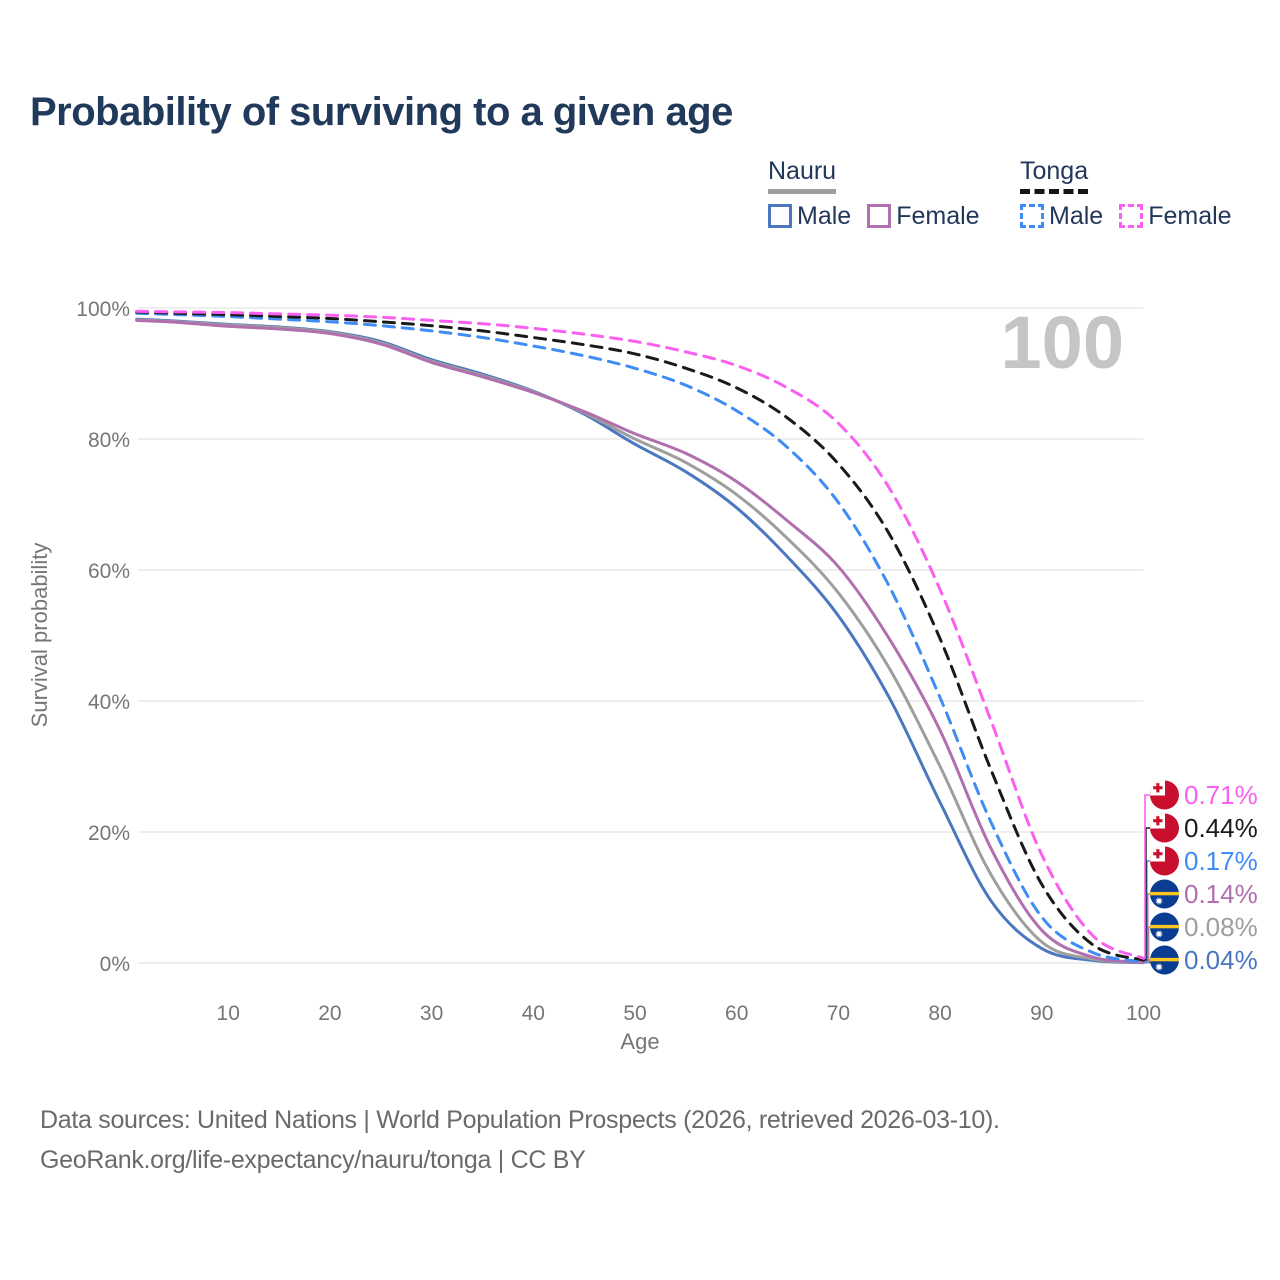  What do you see at coordinates (109, 702) in the screenshot?
I see `y-tick-label: 40%` at bounding box center [109, 702].